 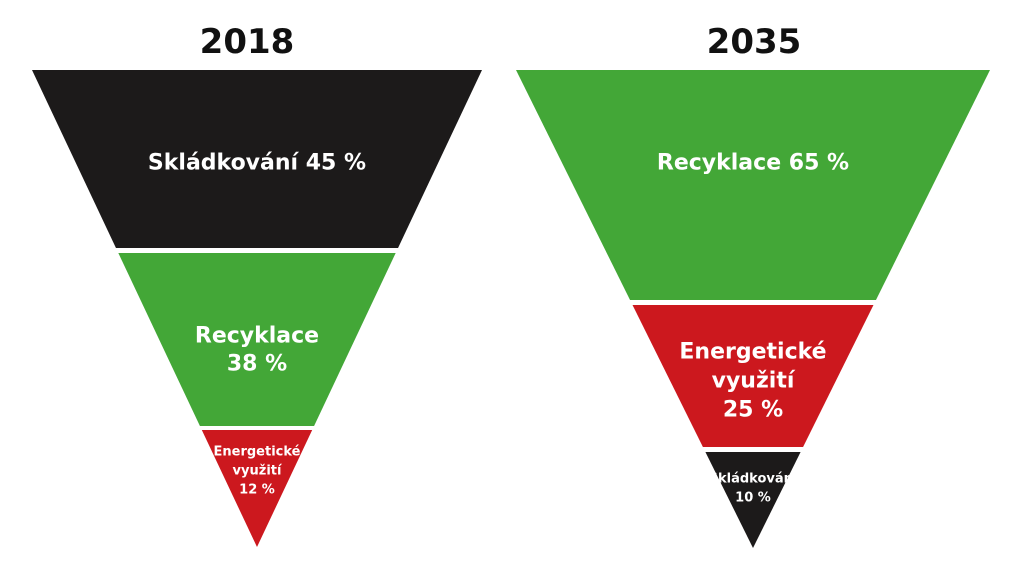 What do you see at coordinates (752, 352) in the screenshot?
I see `segment-label-right-energy: Energetické` at bounding box center [752, 352].